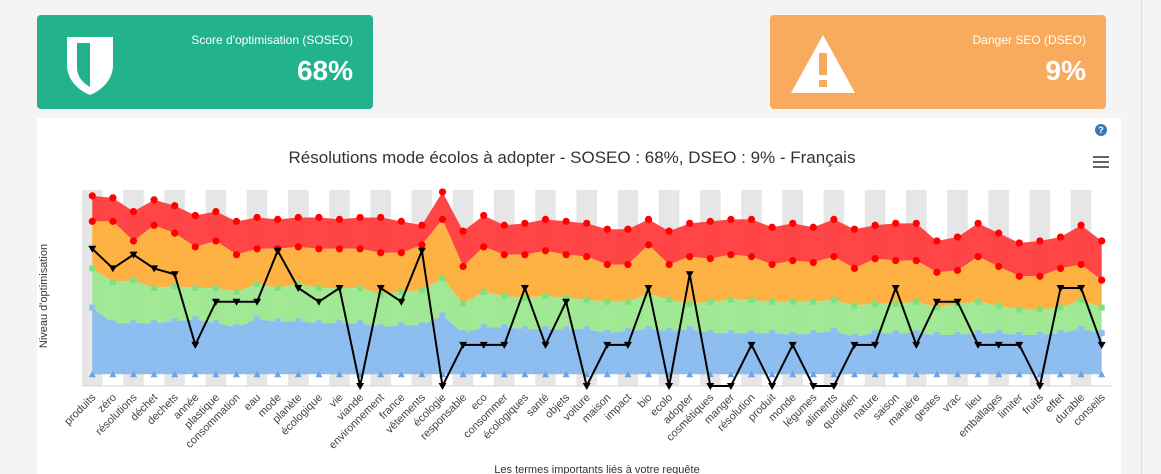 This screenshot has width=1161, height=474. What do you see at coordinates (1101, 162) in the screenshot?
I see `chart-menu-icon` at bounding box center [1101, 162].